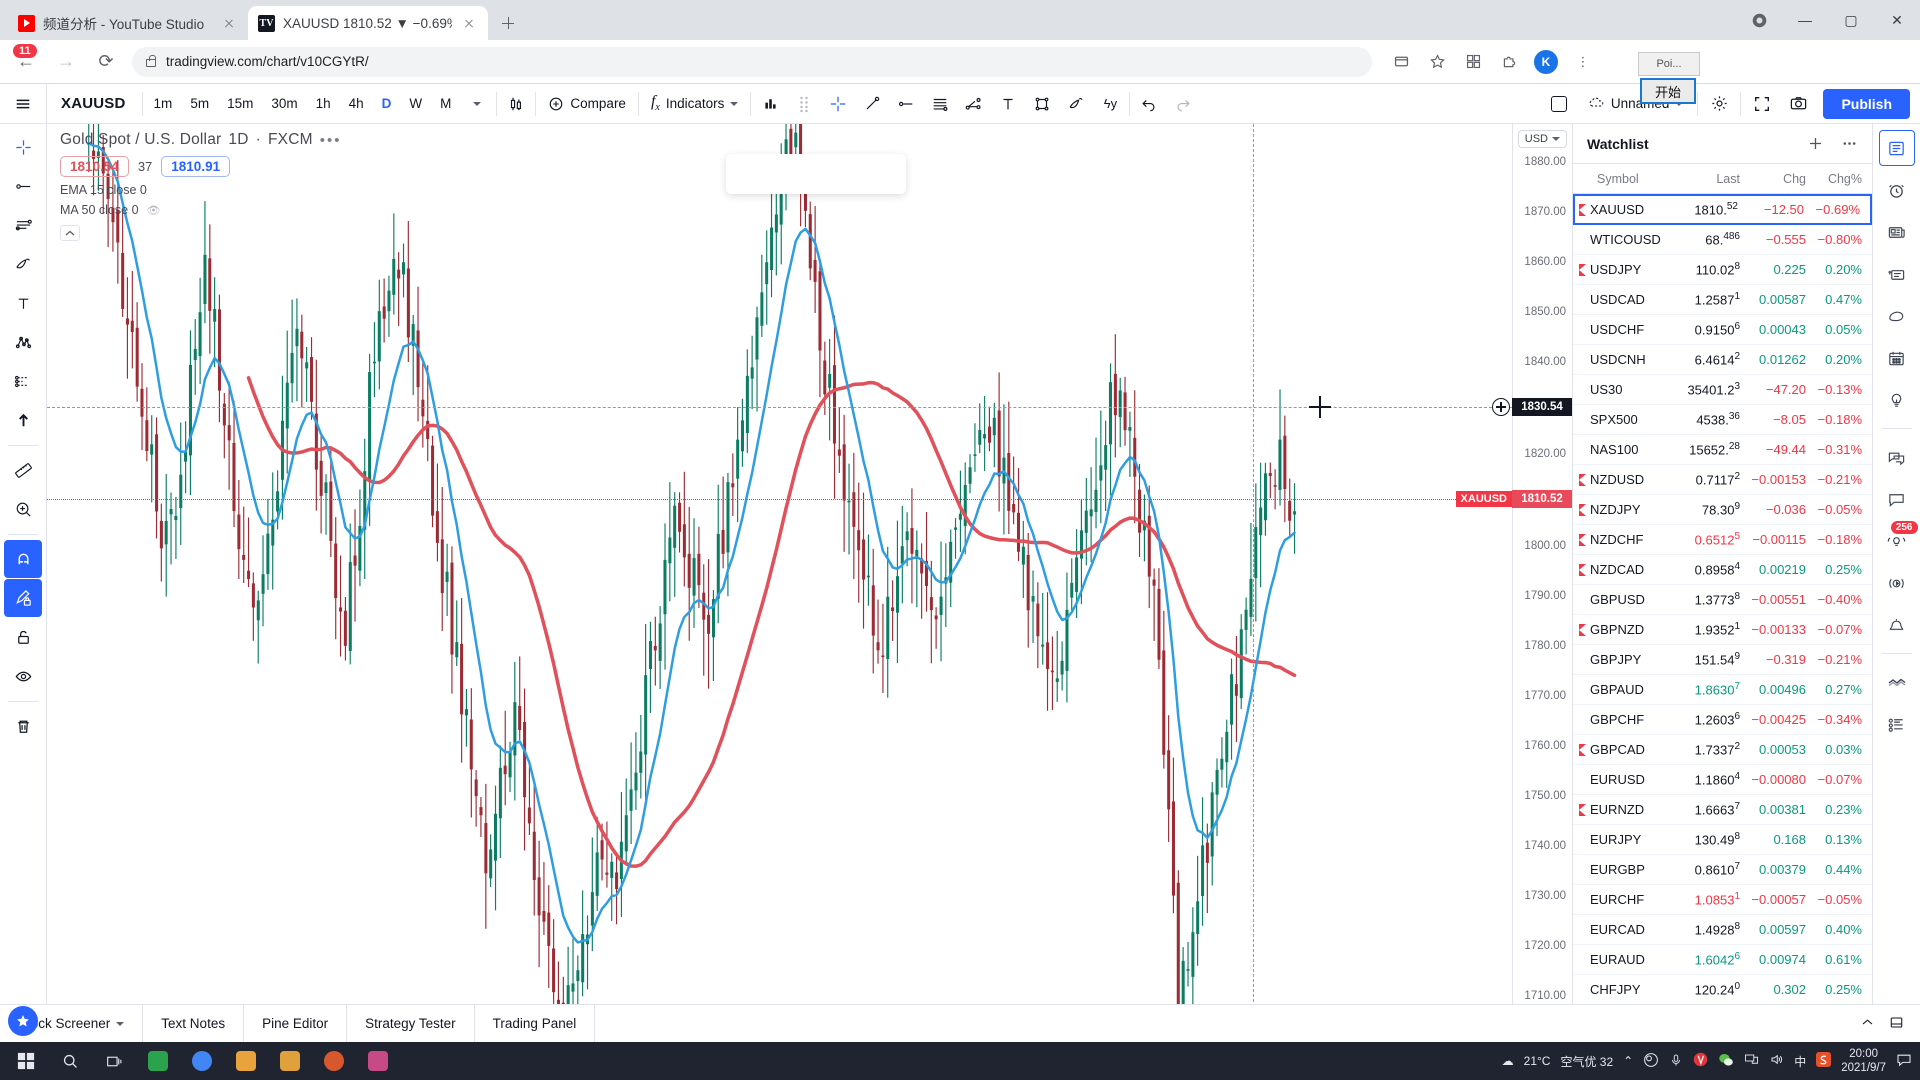 The image size is (1920, 1080). Describe the element at coordinates (72, 1023) in the screenshot. I see `tab-stock-screener: Stock Screener` at that location.